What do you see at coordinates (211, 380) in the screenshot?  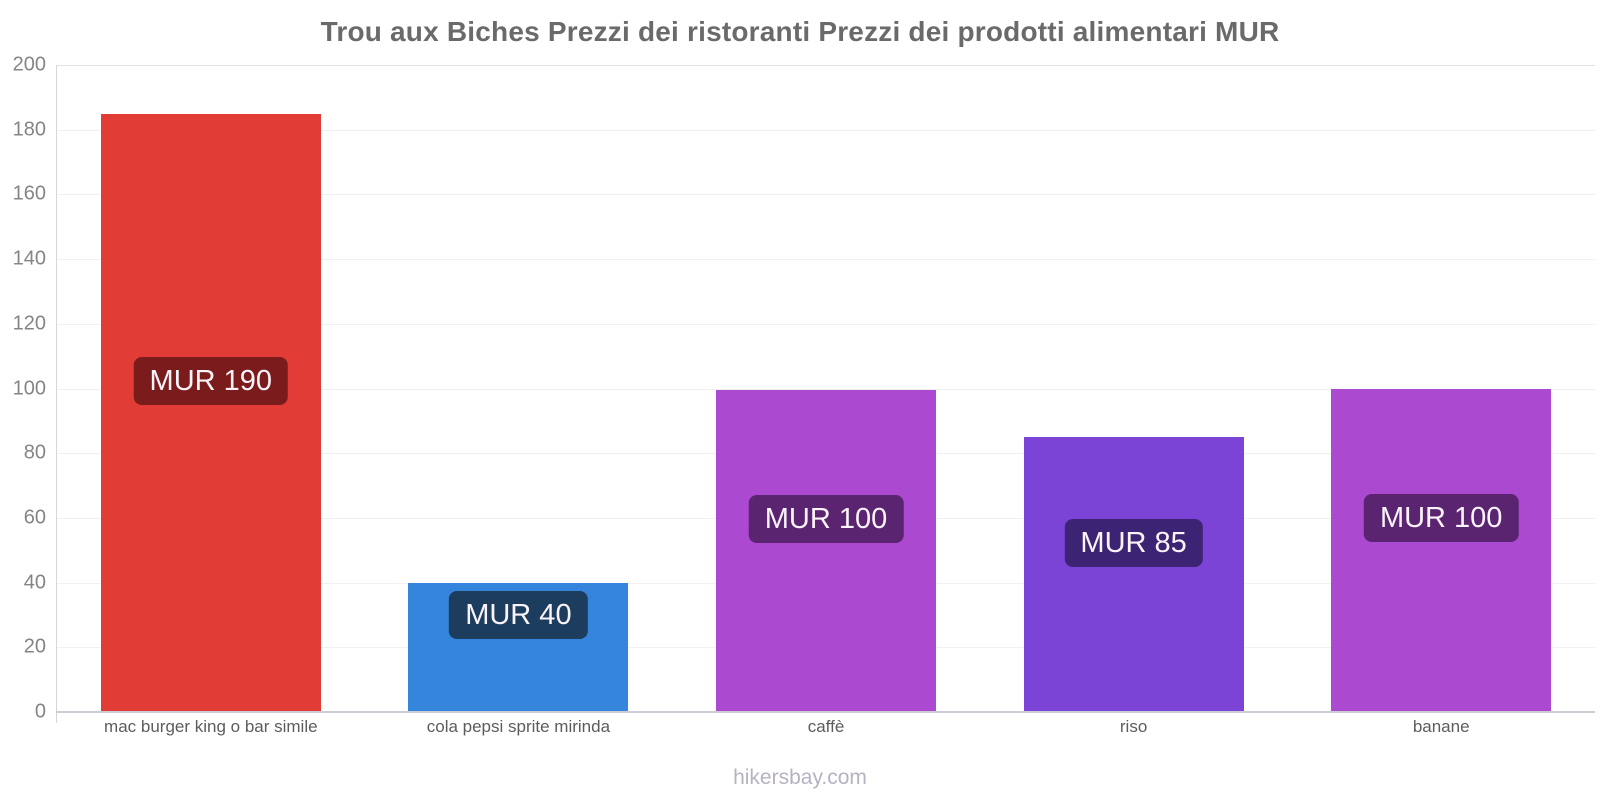 I see `bar-value-badge: MUR 190` at bounding box center [211, 380].